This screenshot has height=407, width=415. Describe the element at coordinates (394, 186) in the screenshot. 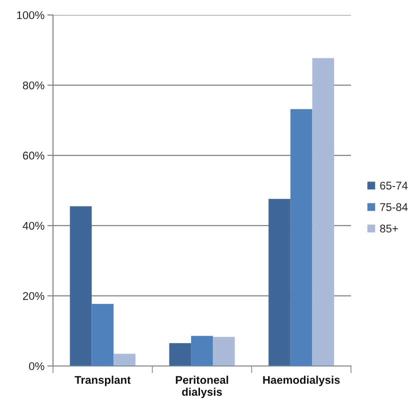

I see `legend-label: 65-74` at that location.